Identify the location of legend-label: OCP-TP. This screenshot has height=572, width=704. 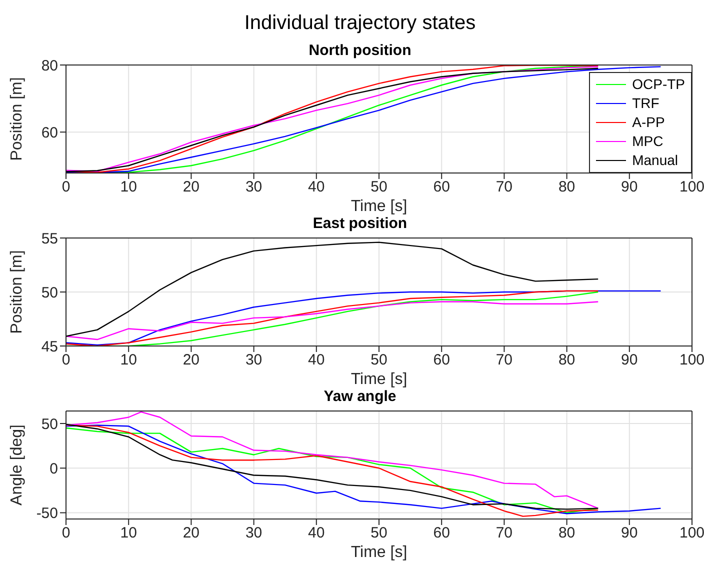
(658, 84).